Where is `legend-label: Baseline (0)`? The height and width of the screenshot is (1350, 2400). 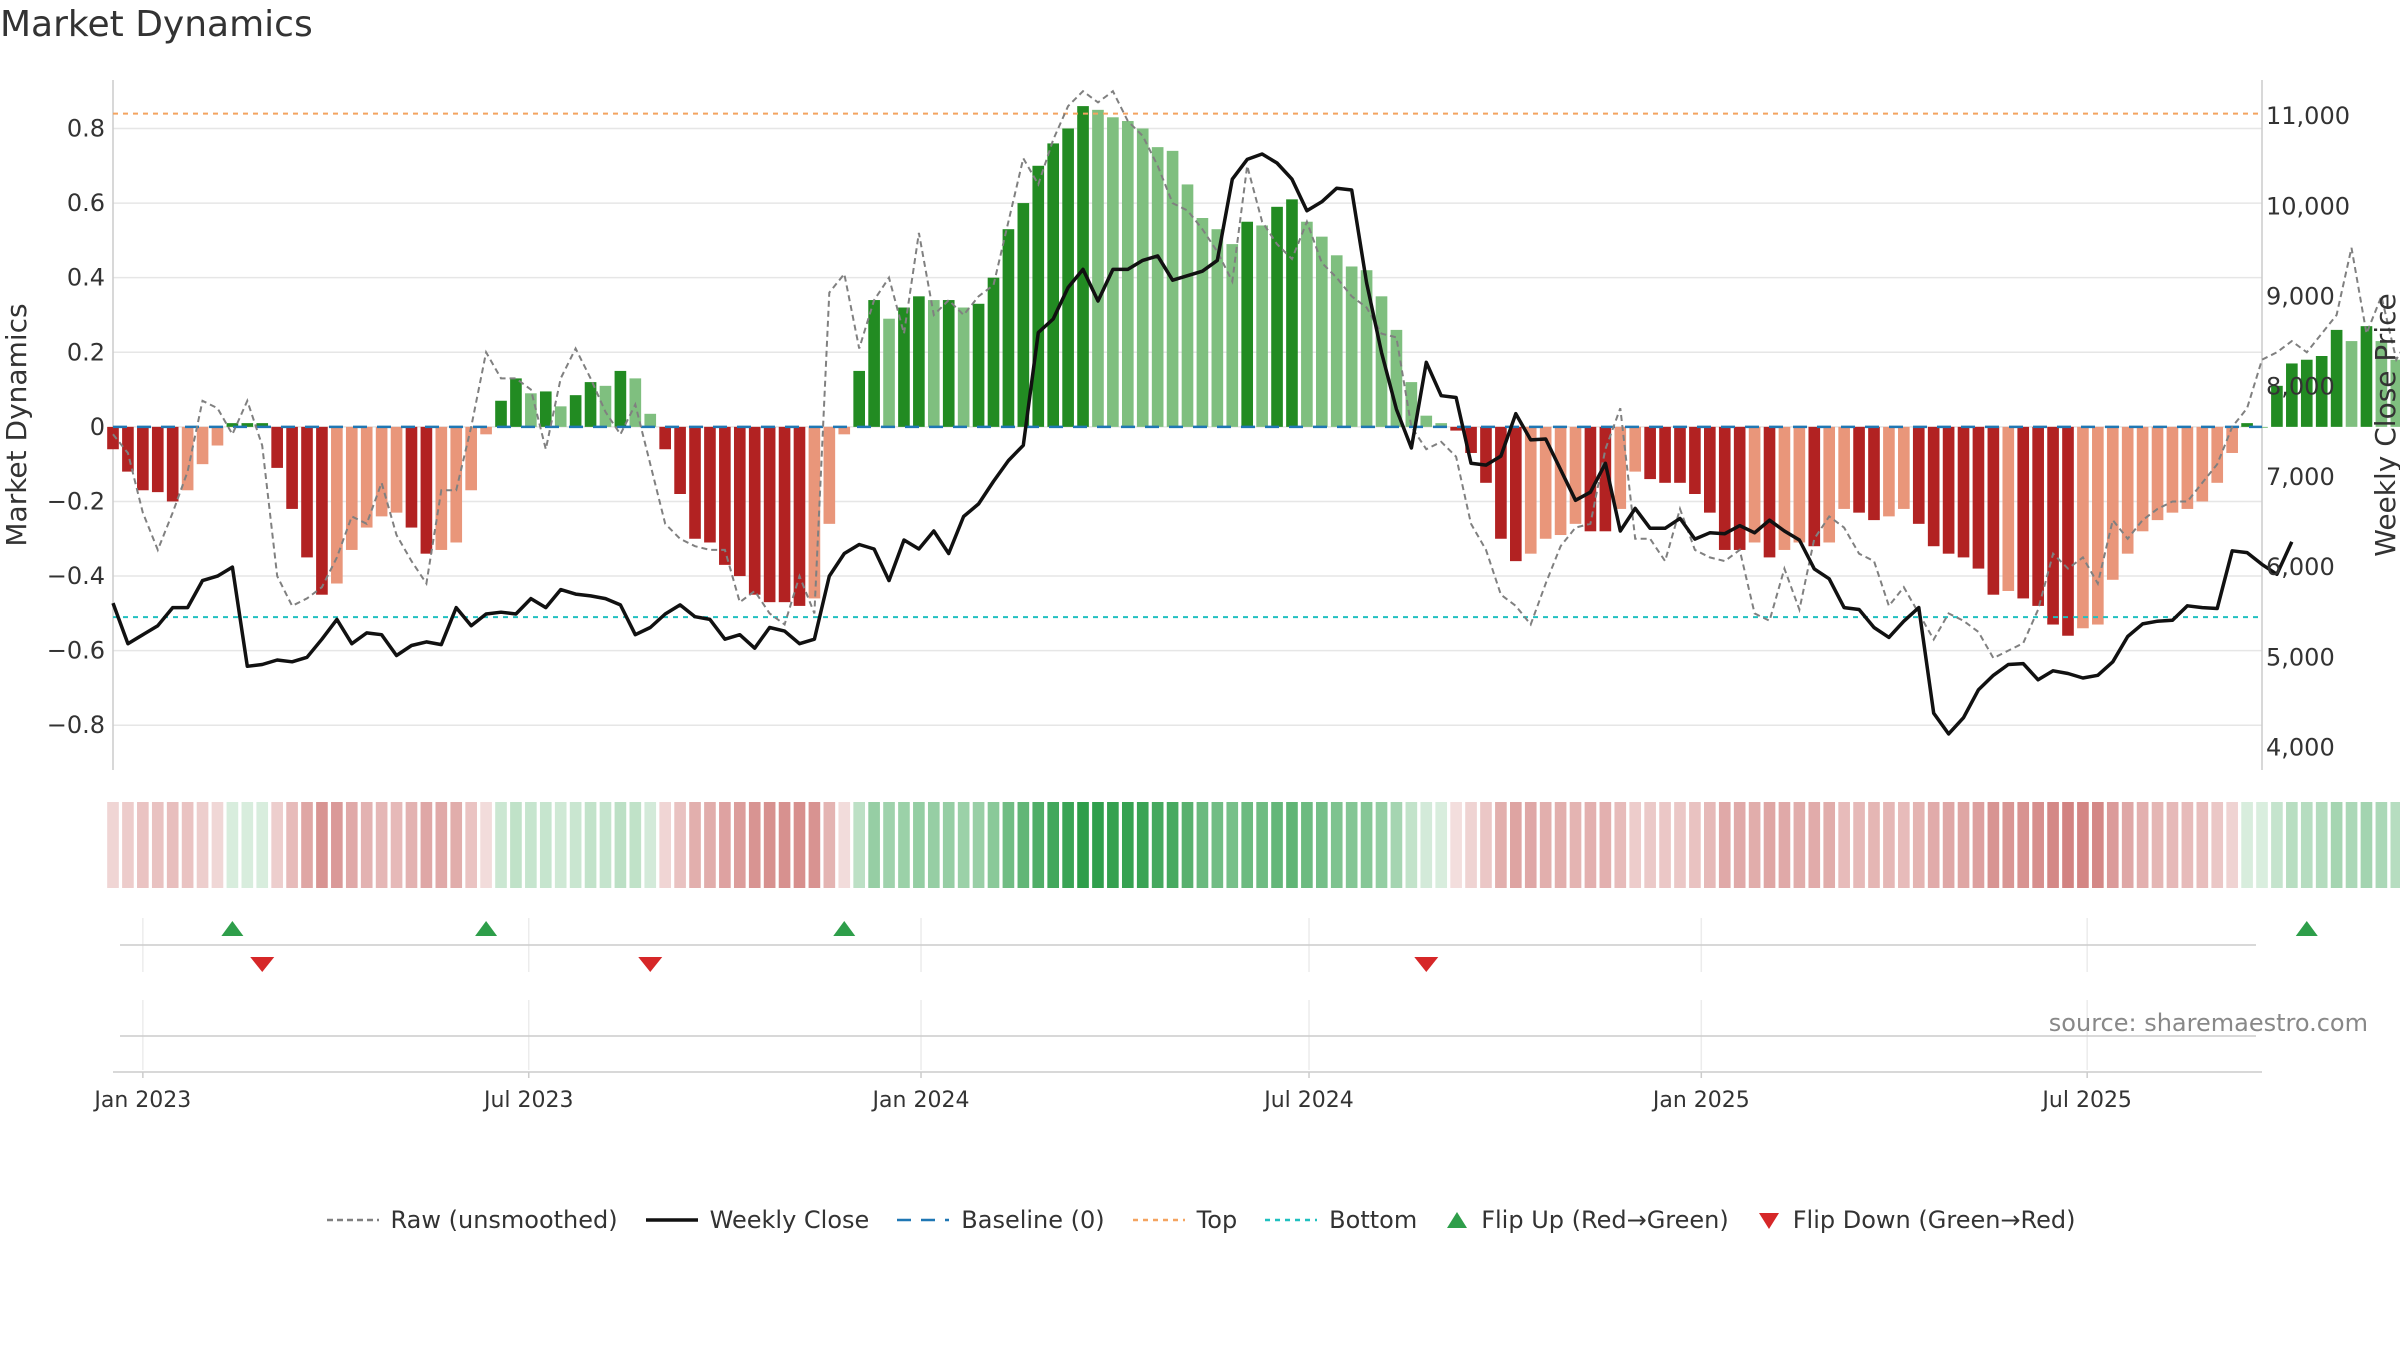 legend-label: Baseline (0) is located at coordinates (1033, 1220).